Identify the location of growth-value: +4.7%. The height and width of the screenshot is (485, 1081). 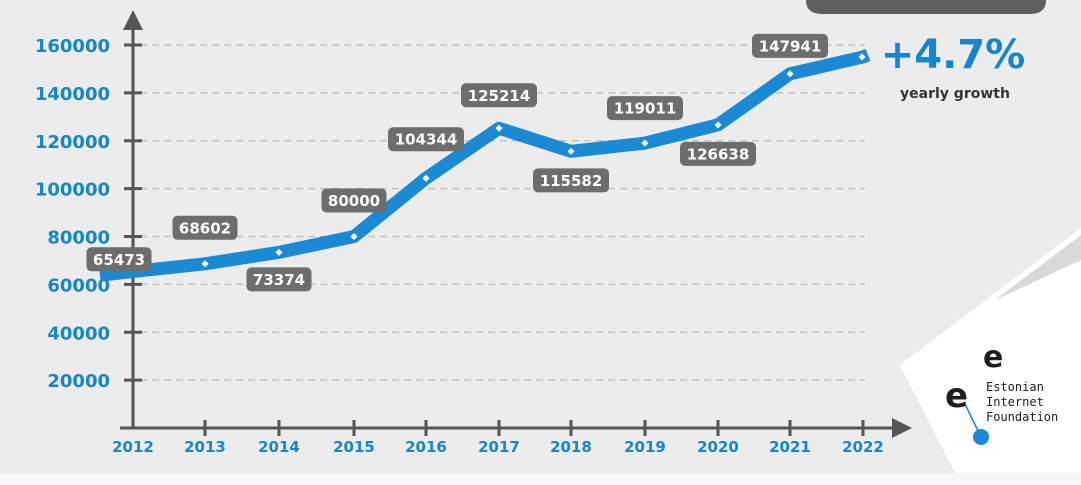
(953, 55).